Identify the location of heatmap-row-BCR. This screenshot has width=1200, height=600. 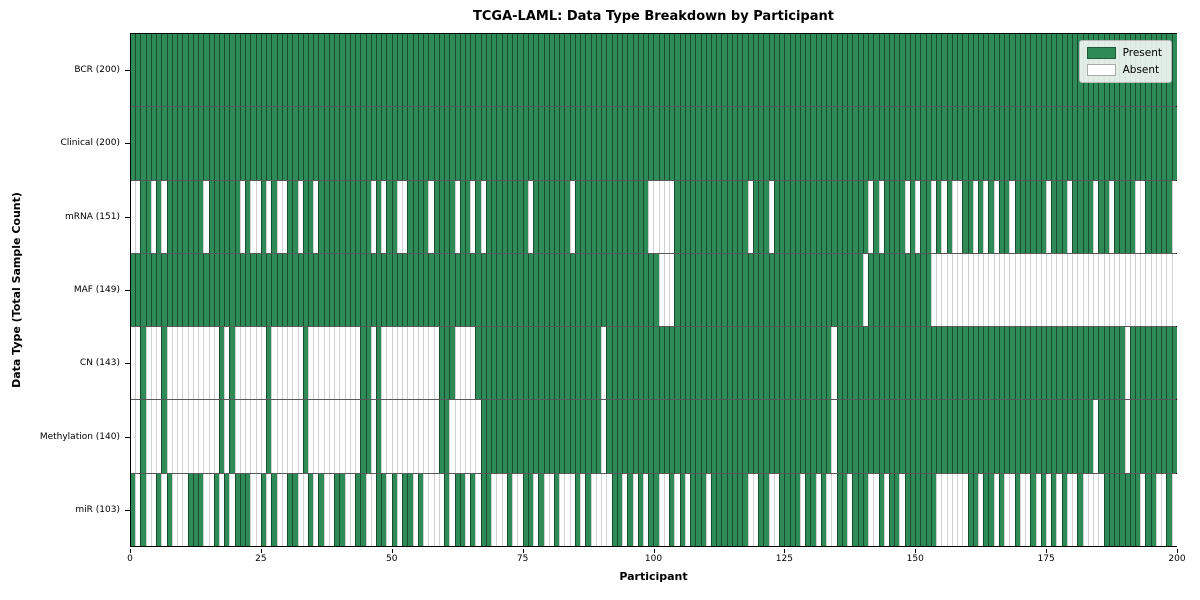
(654, 70).